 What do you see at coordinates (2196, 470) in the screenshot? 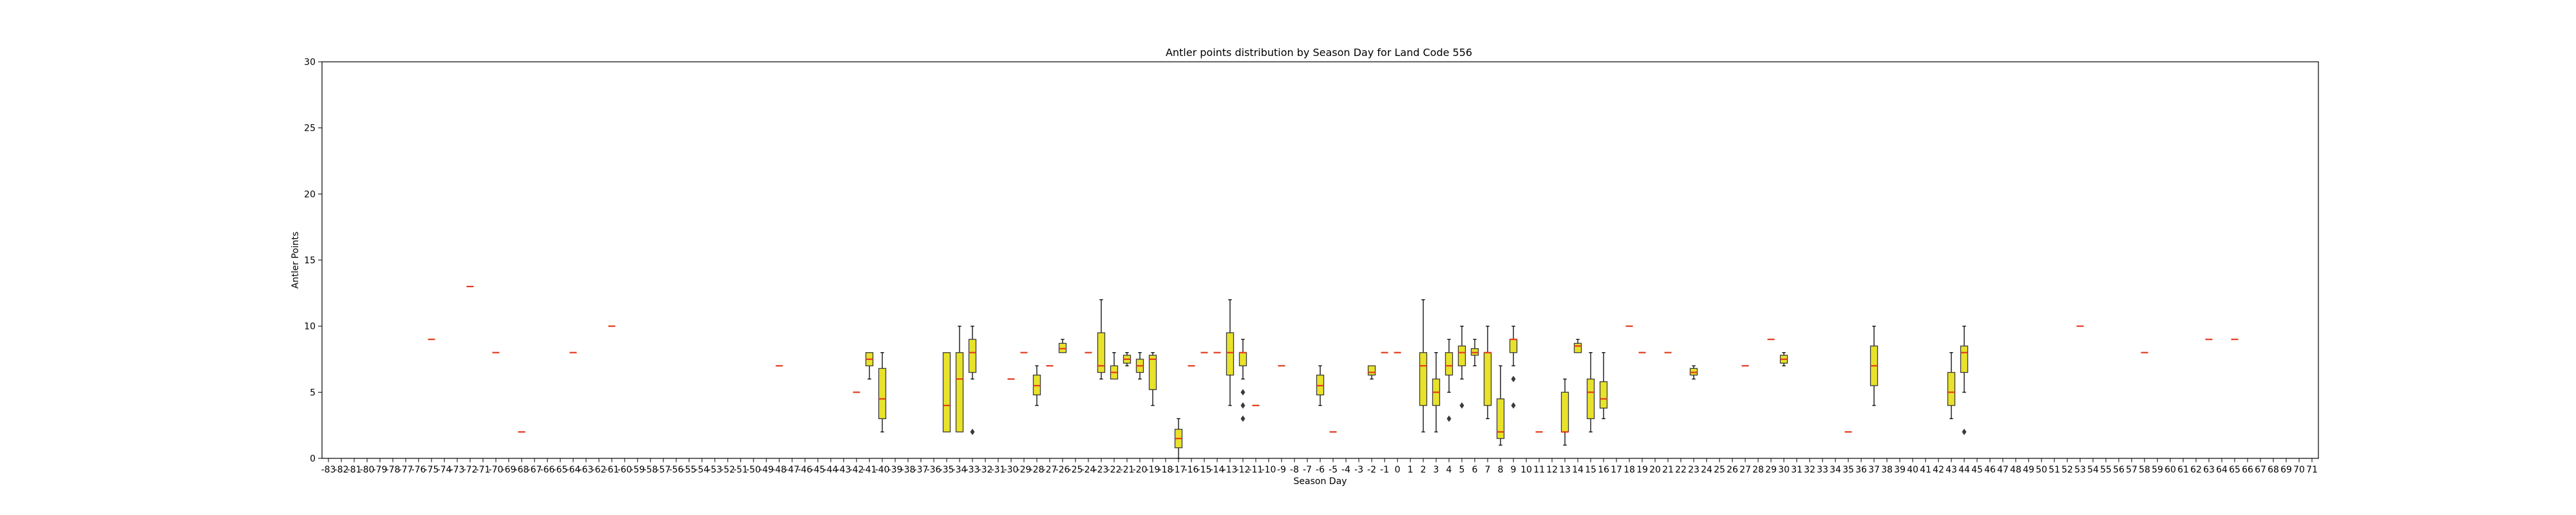
I see `x-tick-label: 62` at bounding box center [2196, 470].